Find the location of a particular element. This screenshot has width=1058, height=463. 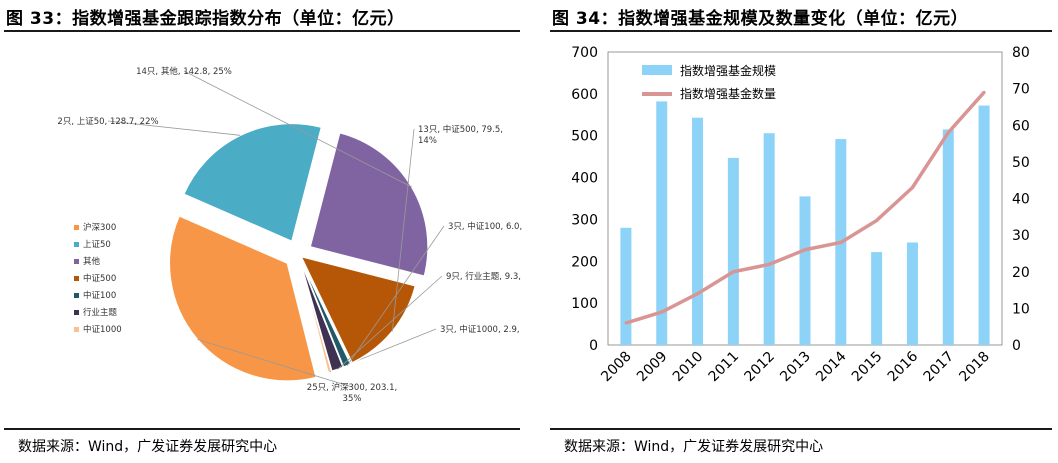

y-right-tick-label: 0 is located at coordinates (1016, 346).